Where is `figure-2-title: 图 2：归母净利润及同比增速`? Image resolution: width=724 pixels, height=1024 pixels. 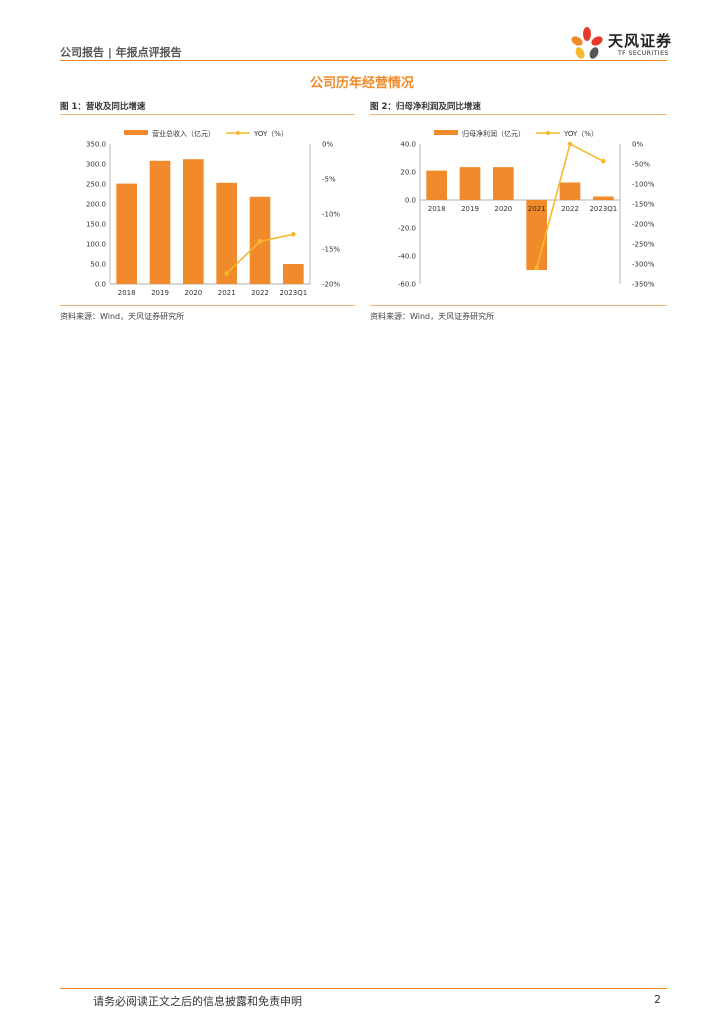
figure-2-title: 图 2：归母净利润及同比增速 is located at coordinates (425, 107).